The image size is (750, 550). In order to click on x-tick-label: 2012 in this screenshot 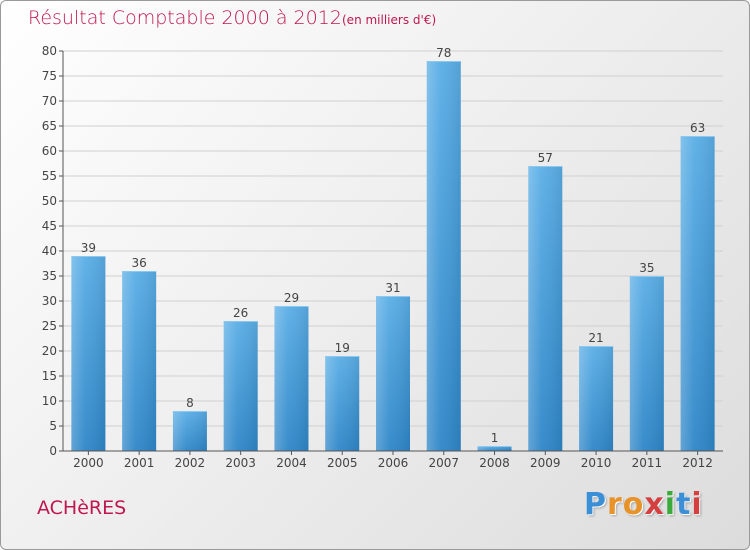, I will do `click(697, 463)`.